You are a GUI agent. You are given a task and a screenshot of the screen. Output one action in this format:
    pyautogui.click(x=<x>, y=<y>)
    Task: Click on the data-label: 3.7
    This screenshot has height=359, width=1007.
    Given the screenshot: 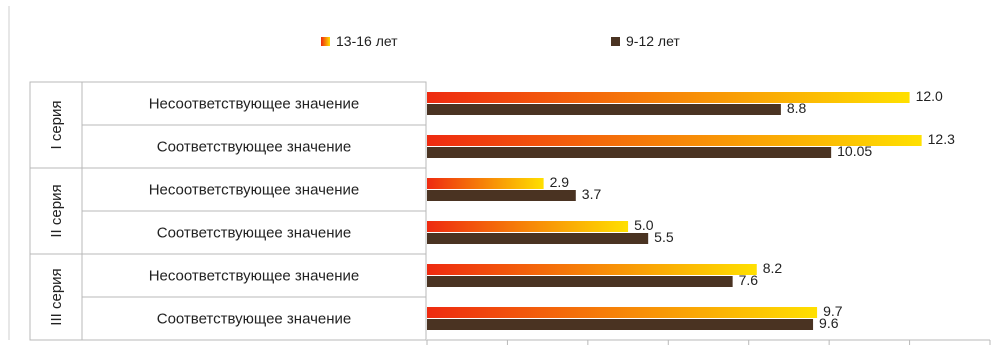 What is the action you would take?
    pyautogui.click(x=592, y=194)
    